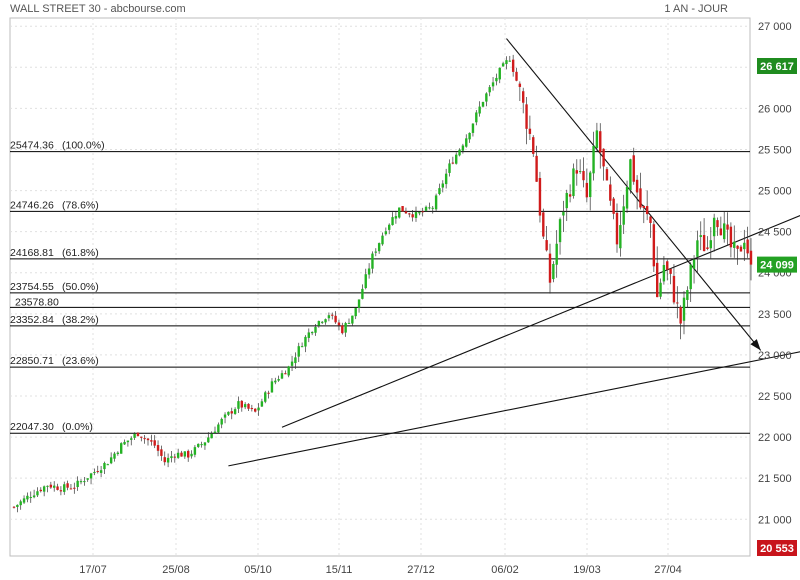  I want to click on x-tick-label: 17/07, so click(93, 570).